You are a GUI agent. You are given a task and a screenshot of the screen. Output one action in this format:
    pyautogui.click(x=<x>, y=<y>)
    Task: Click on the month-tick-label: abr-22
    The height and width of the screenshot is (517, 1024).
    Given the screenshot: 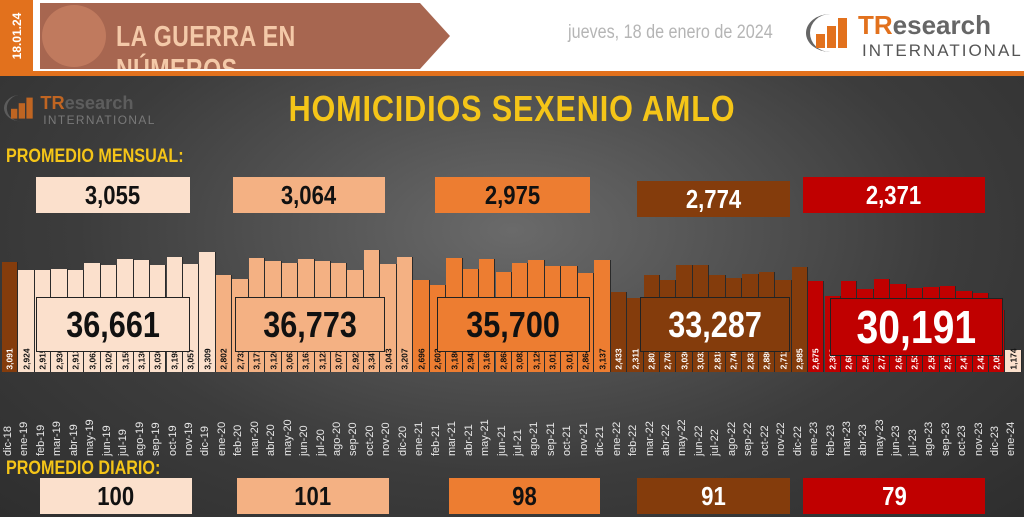 What is the action you would take?
    pyautogui.click(x=666, y=440)
    